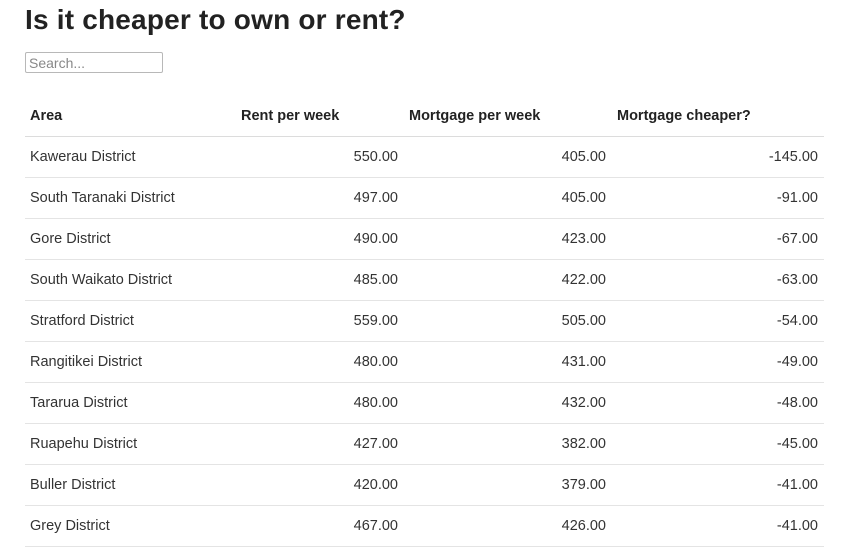 This screenshot has height=548, width=844. What do you see at coordinates (320, 157) in the screenshot?
I see `cell-rent: 550.00` at bounding box center [320, 157].